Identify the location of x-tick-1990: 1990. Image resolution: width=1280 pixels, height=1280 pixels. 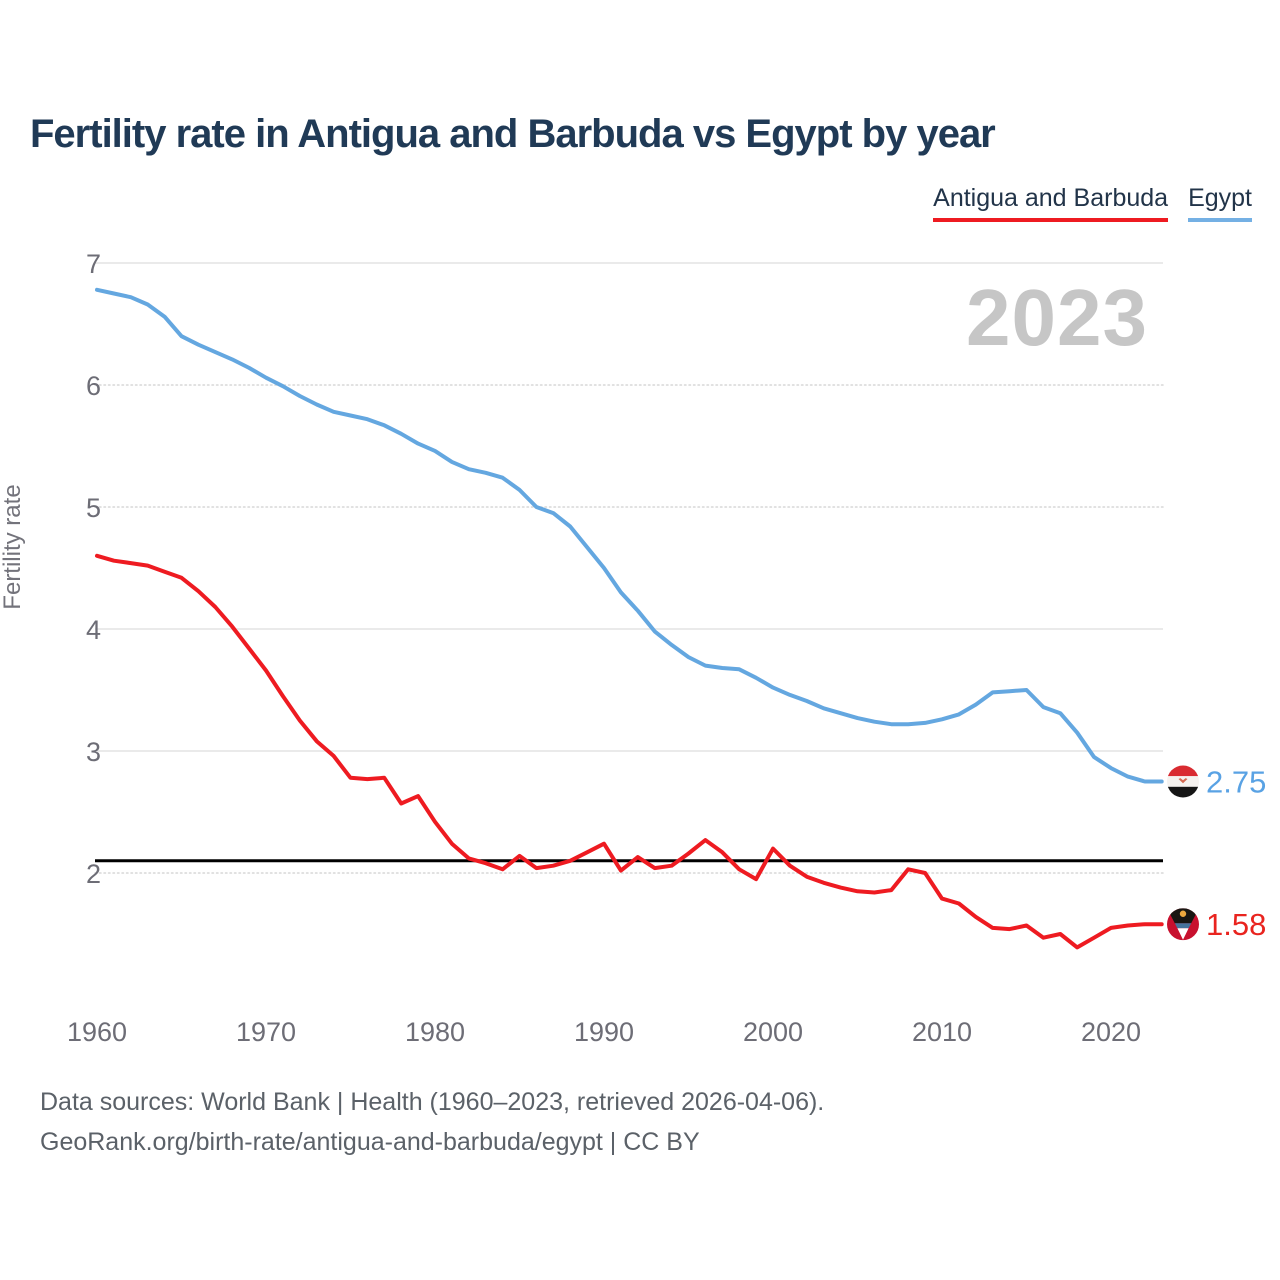
(604, 1032).